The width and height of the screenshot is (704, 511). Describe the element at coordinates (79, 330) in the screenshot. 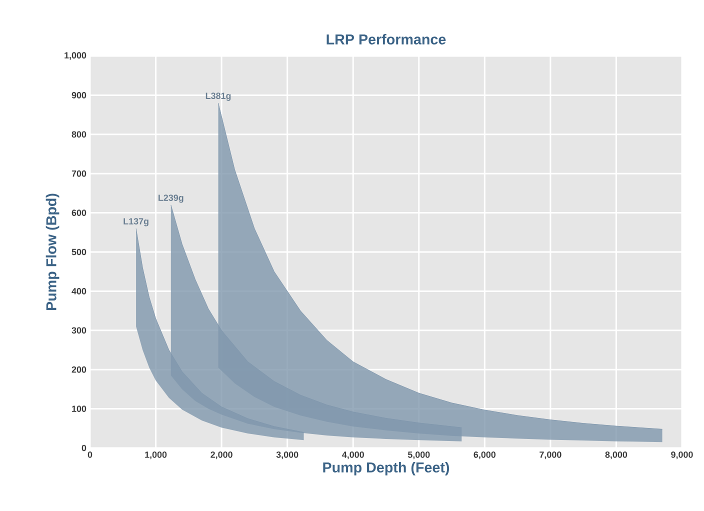

I see `y-tick-label: 300` at that location.